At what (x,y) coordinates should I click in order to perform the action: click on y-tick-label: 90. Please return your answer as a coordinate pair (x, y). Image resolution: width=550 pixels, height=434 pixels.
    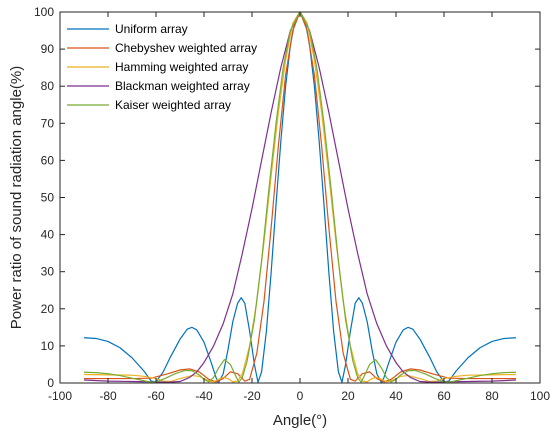
    Looking at the image, I should click on (48, 49).